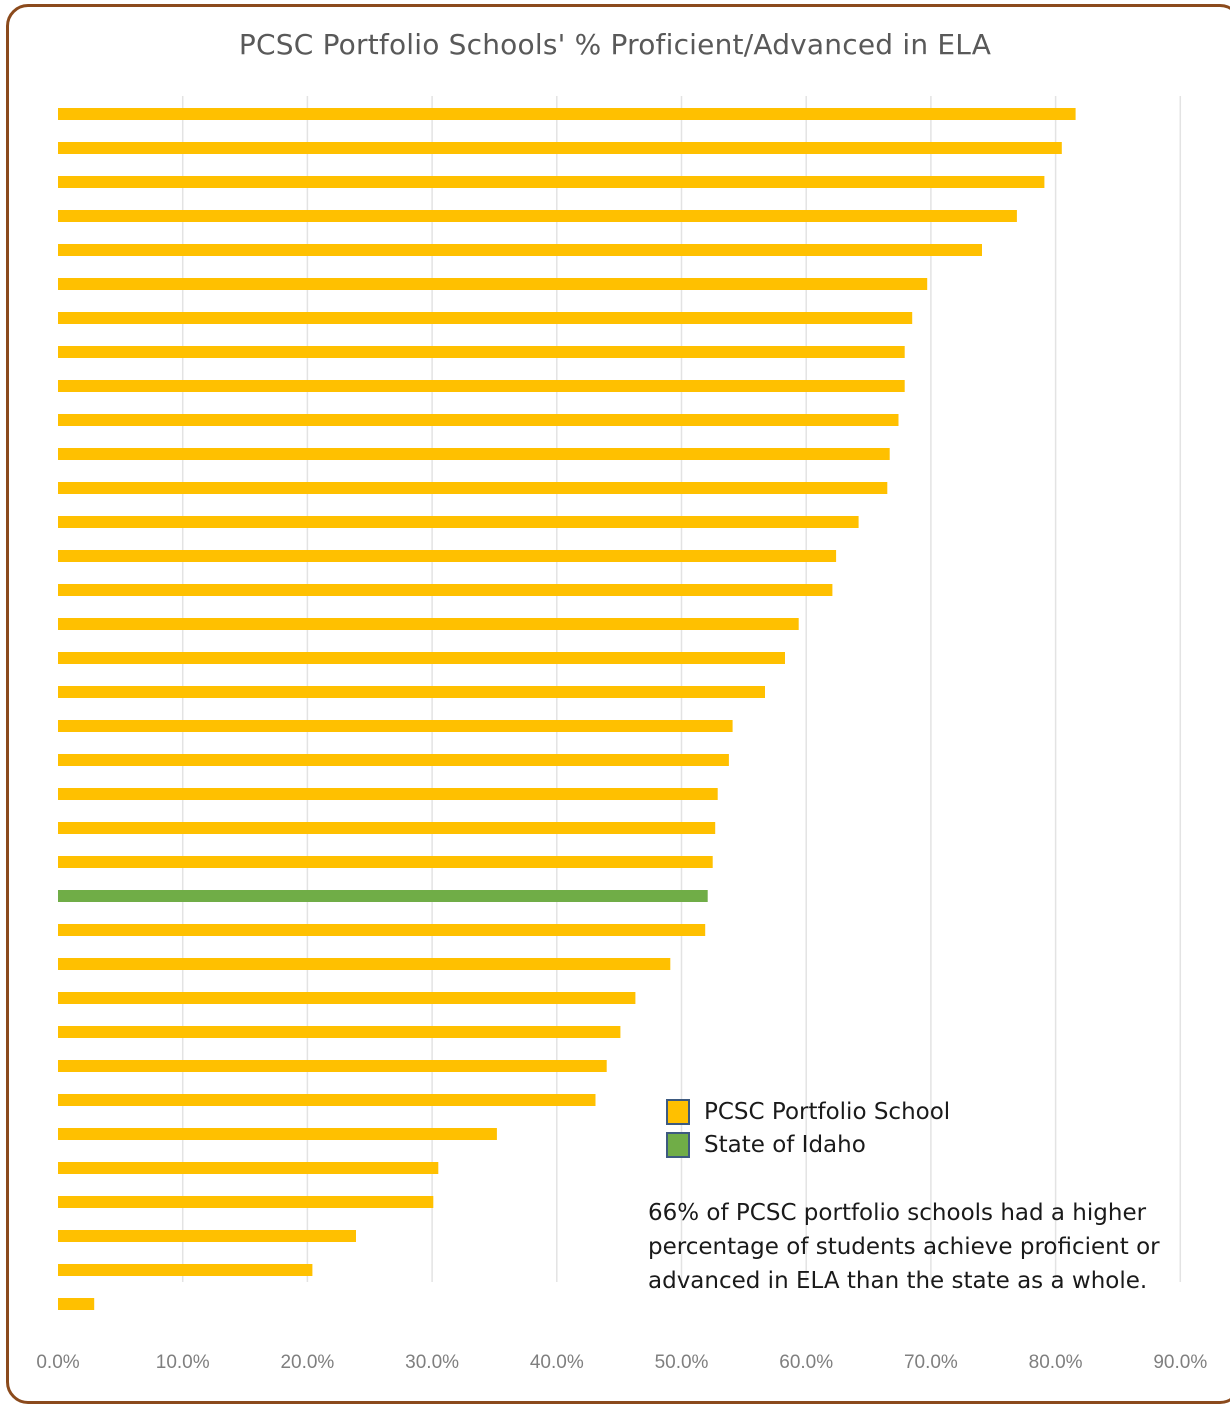 The height and width of the screenshot is (1404, 1230). Describe the element at coordinates (806, 1362) in the screenshot. I see `x-tick-label: 60.0%` at that location.